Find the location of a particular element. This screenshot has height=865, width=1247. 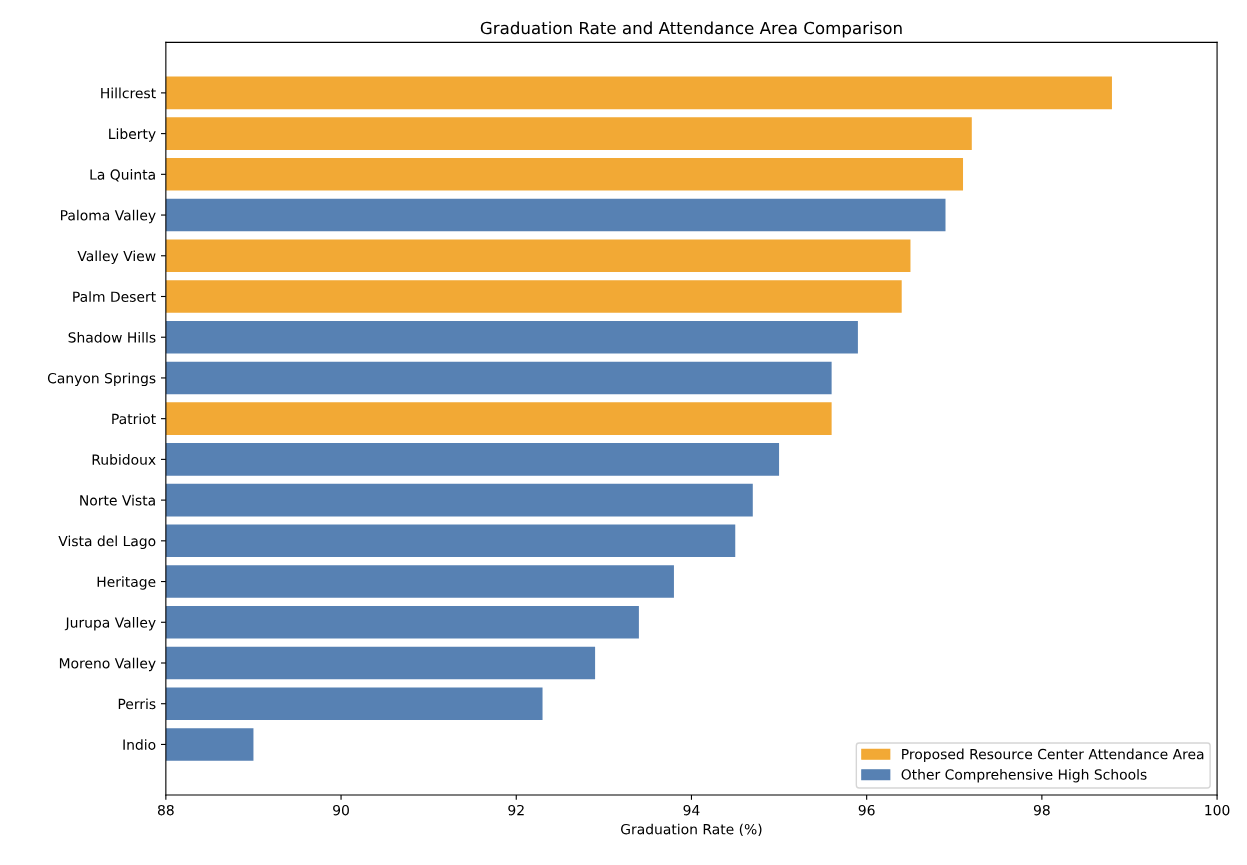

y-tick-label: Valley View is located at coordinates (116, 257).